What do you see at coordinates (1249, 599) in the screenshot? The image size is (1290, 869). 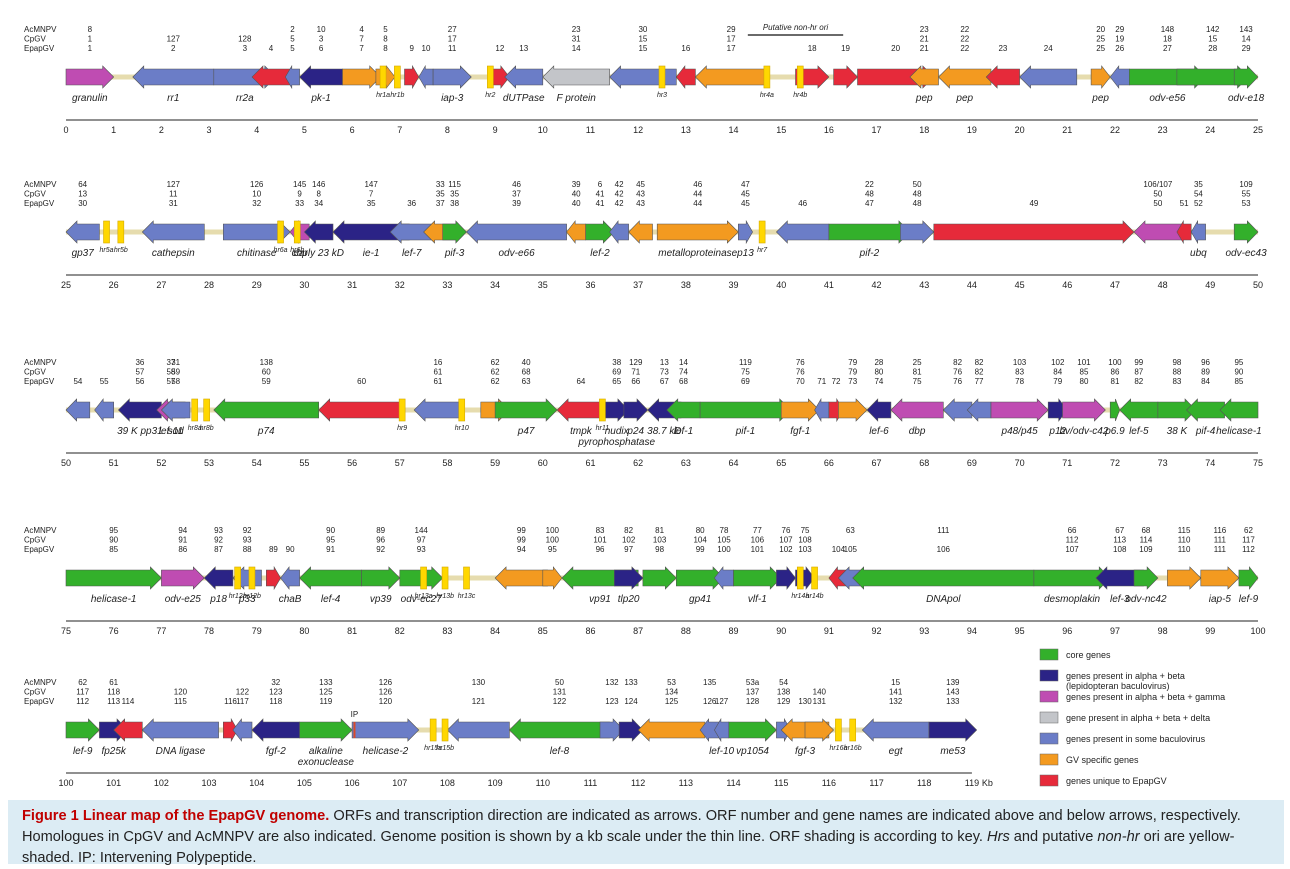 I see `gene-name: lef-9` at bounding box center [1249, 599].